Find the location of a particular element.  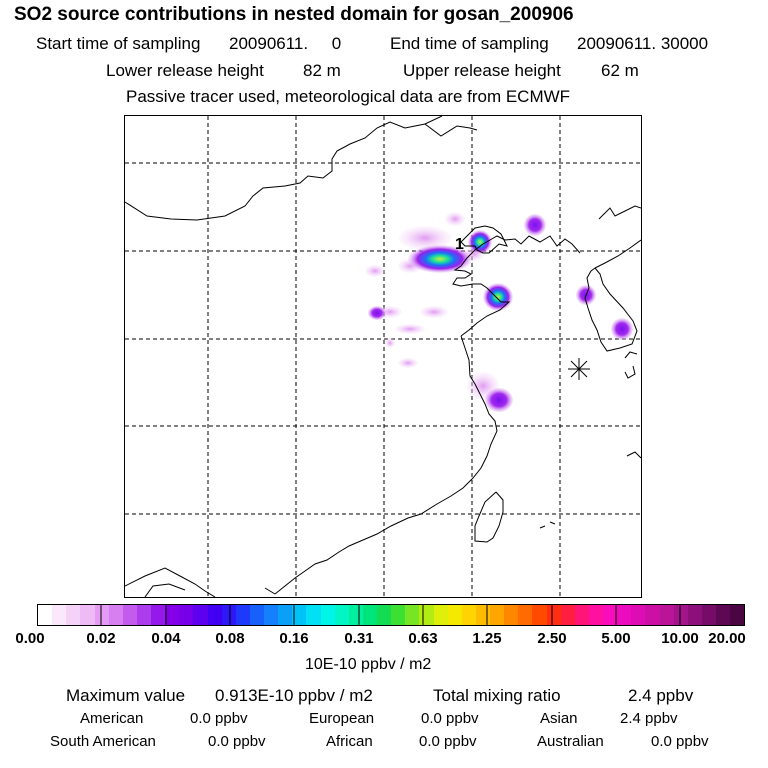

region-australian-name: Australian is located at coordinates (570, 741).